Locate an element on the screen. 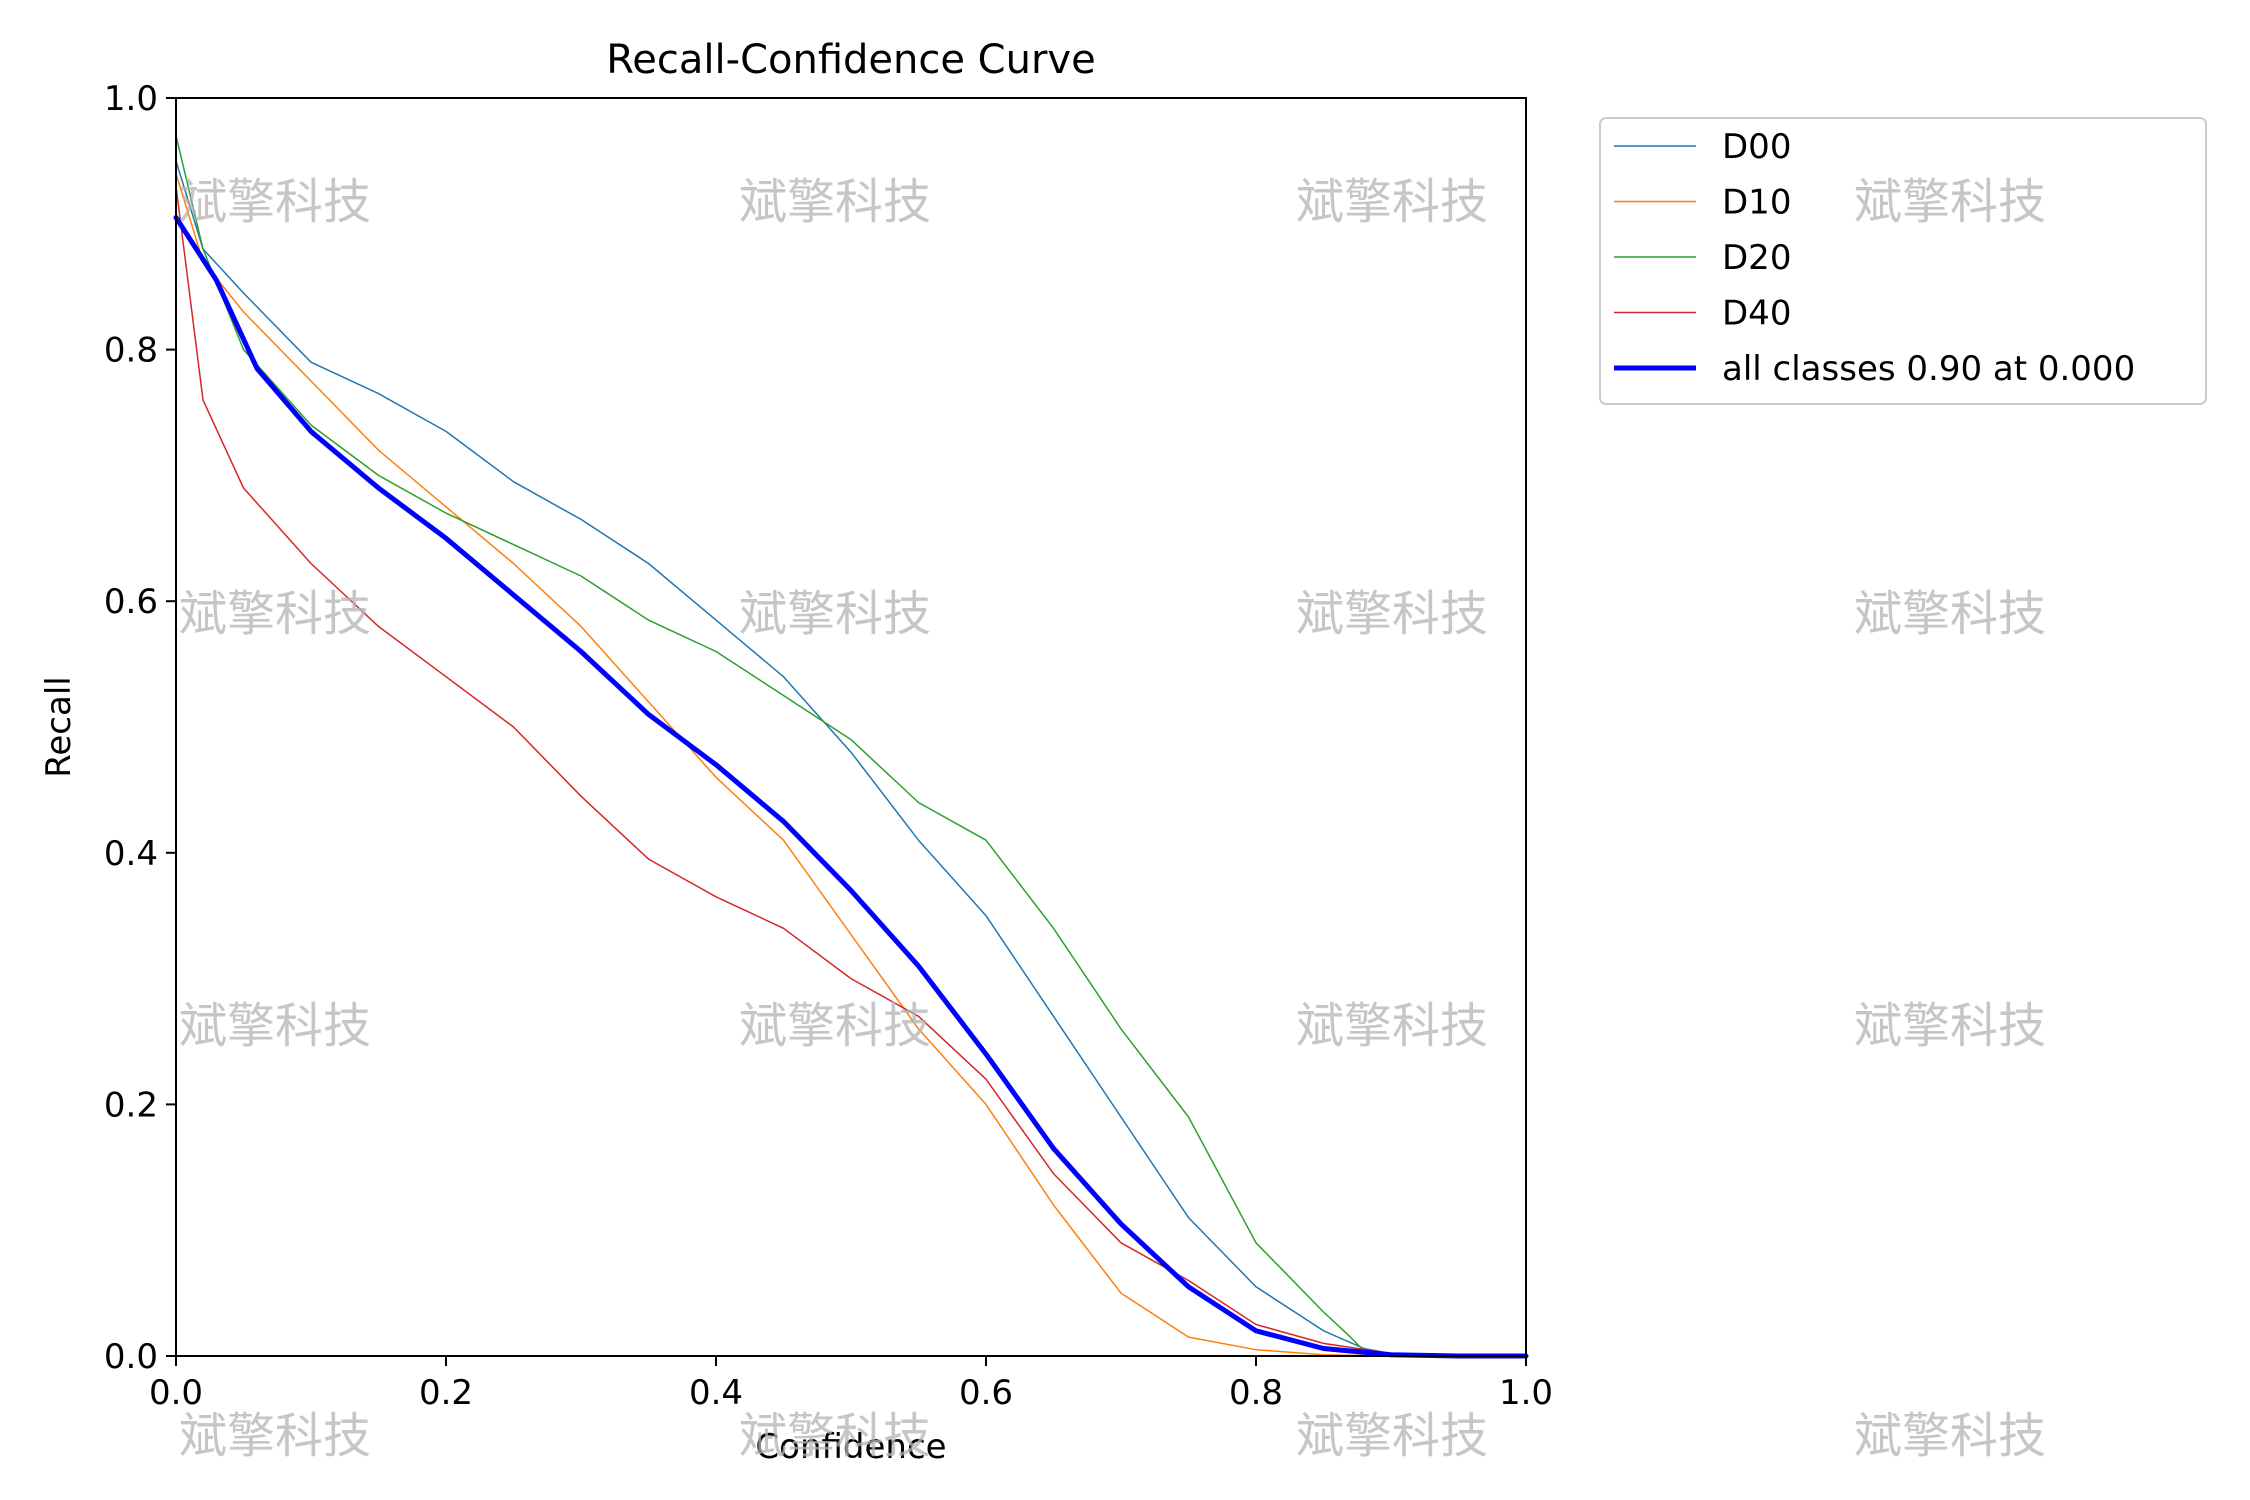  legend-box is located at coordinates (1903, 261).